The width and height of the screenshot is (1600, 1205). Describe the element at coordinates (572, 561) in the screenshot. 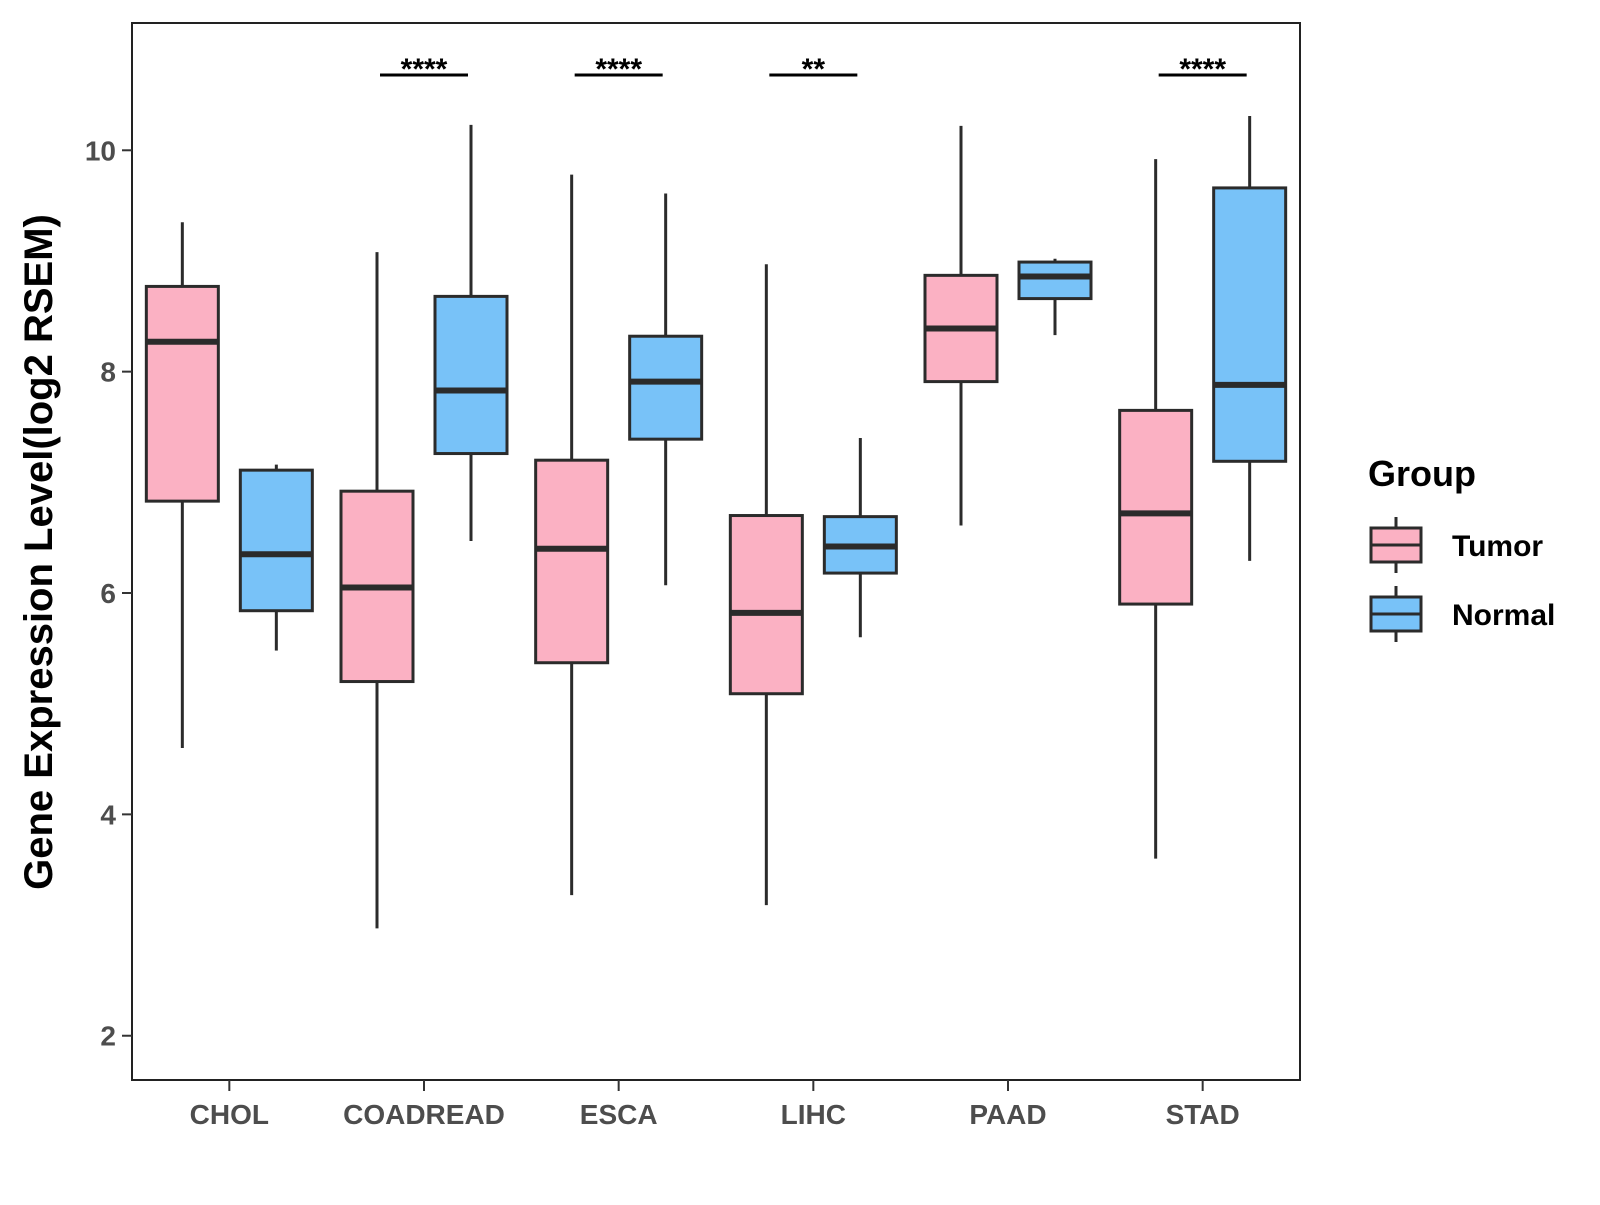

I see `box-body-tumor-esca` at that location.